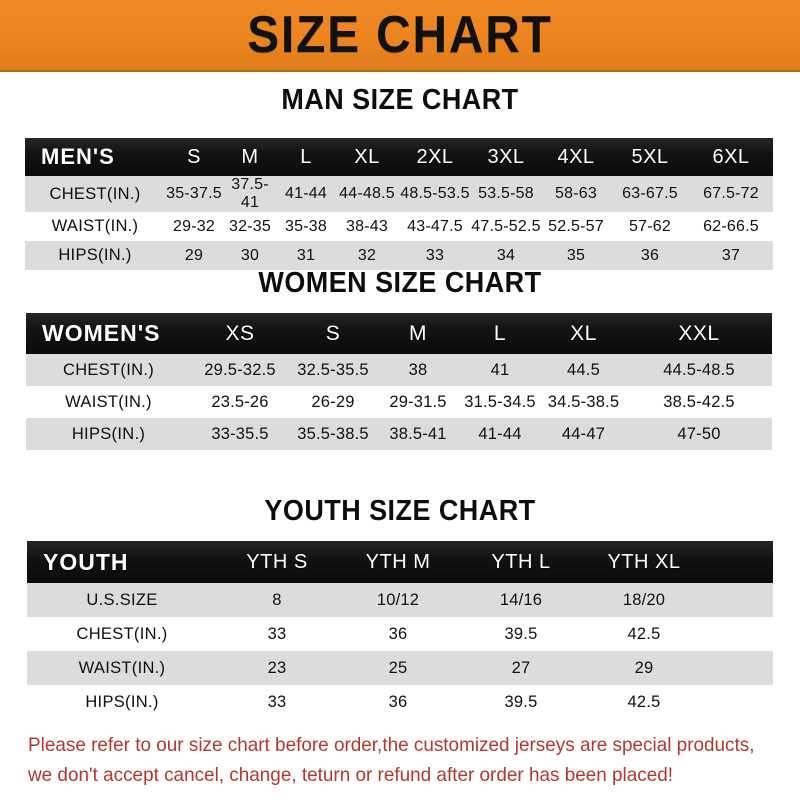  What do you see at coordinates (399, 157) in the screenshot?
I see `men-header-row: MEN'S S M L XL 2XL 3XL 4XL 5XL 6XL` at bounding box center [399, 157].